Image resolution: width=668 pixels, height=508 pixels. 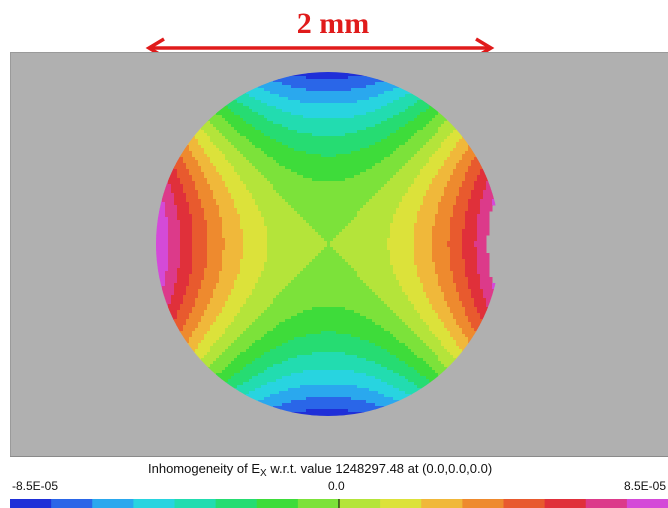 I want to click on colorbar-min-label: -8.5E-05, so click(x=35, y=486).